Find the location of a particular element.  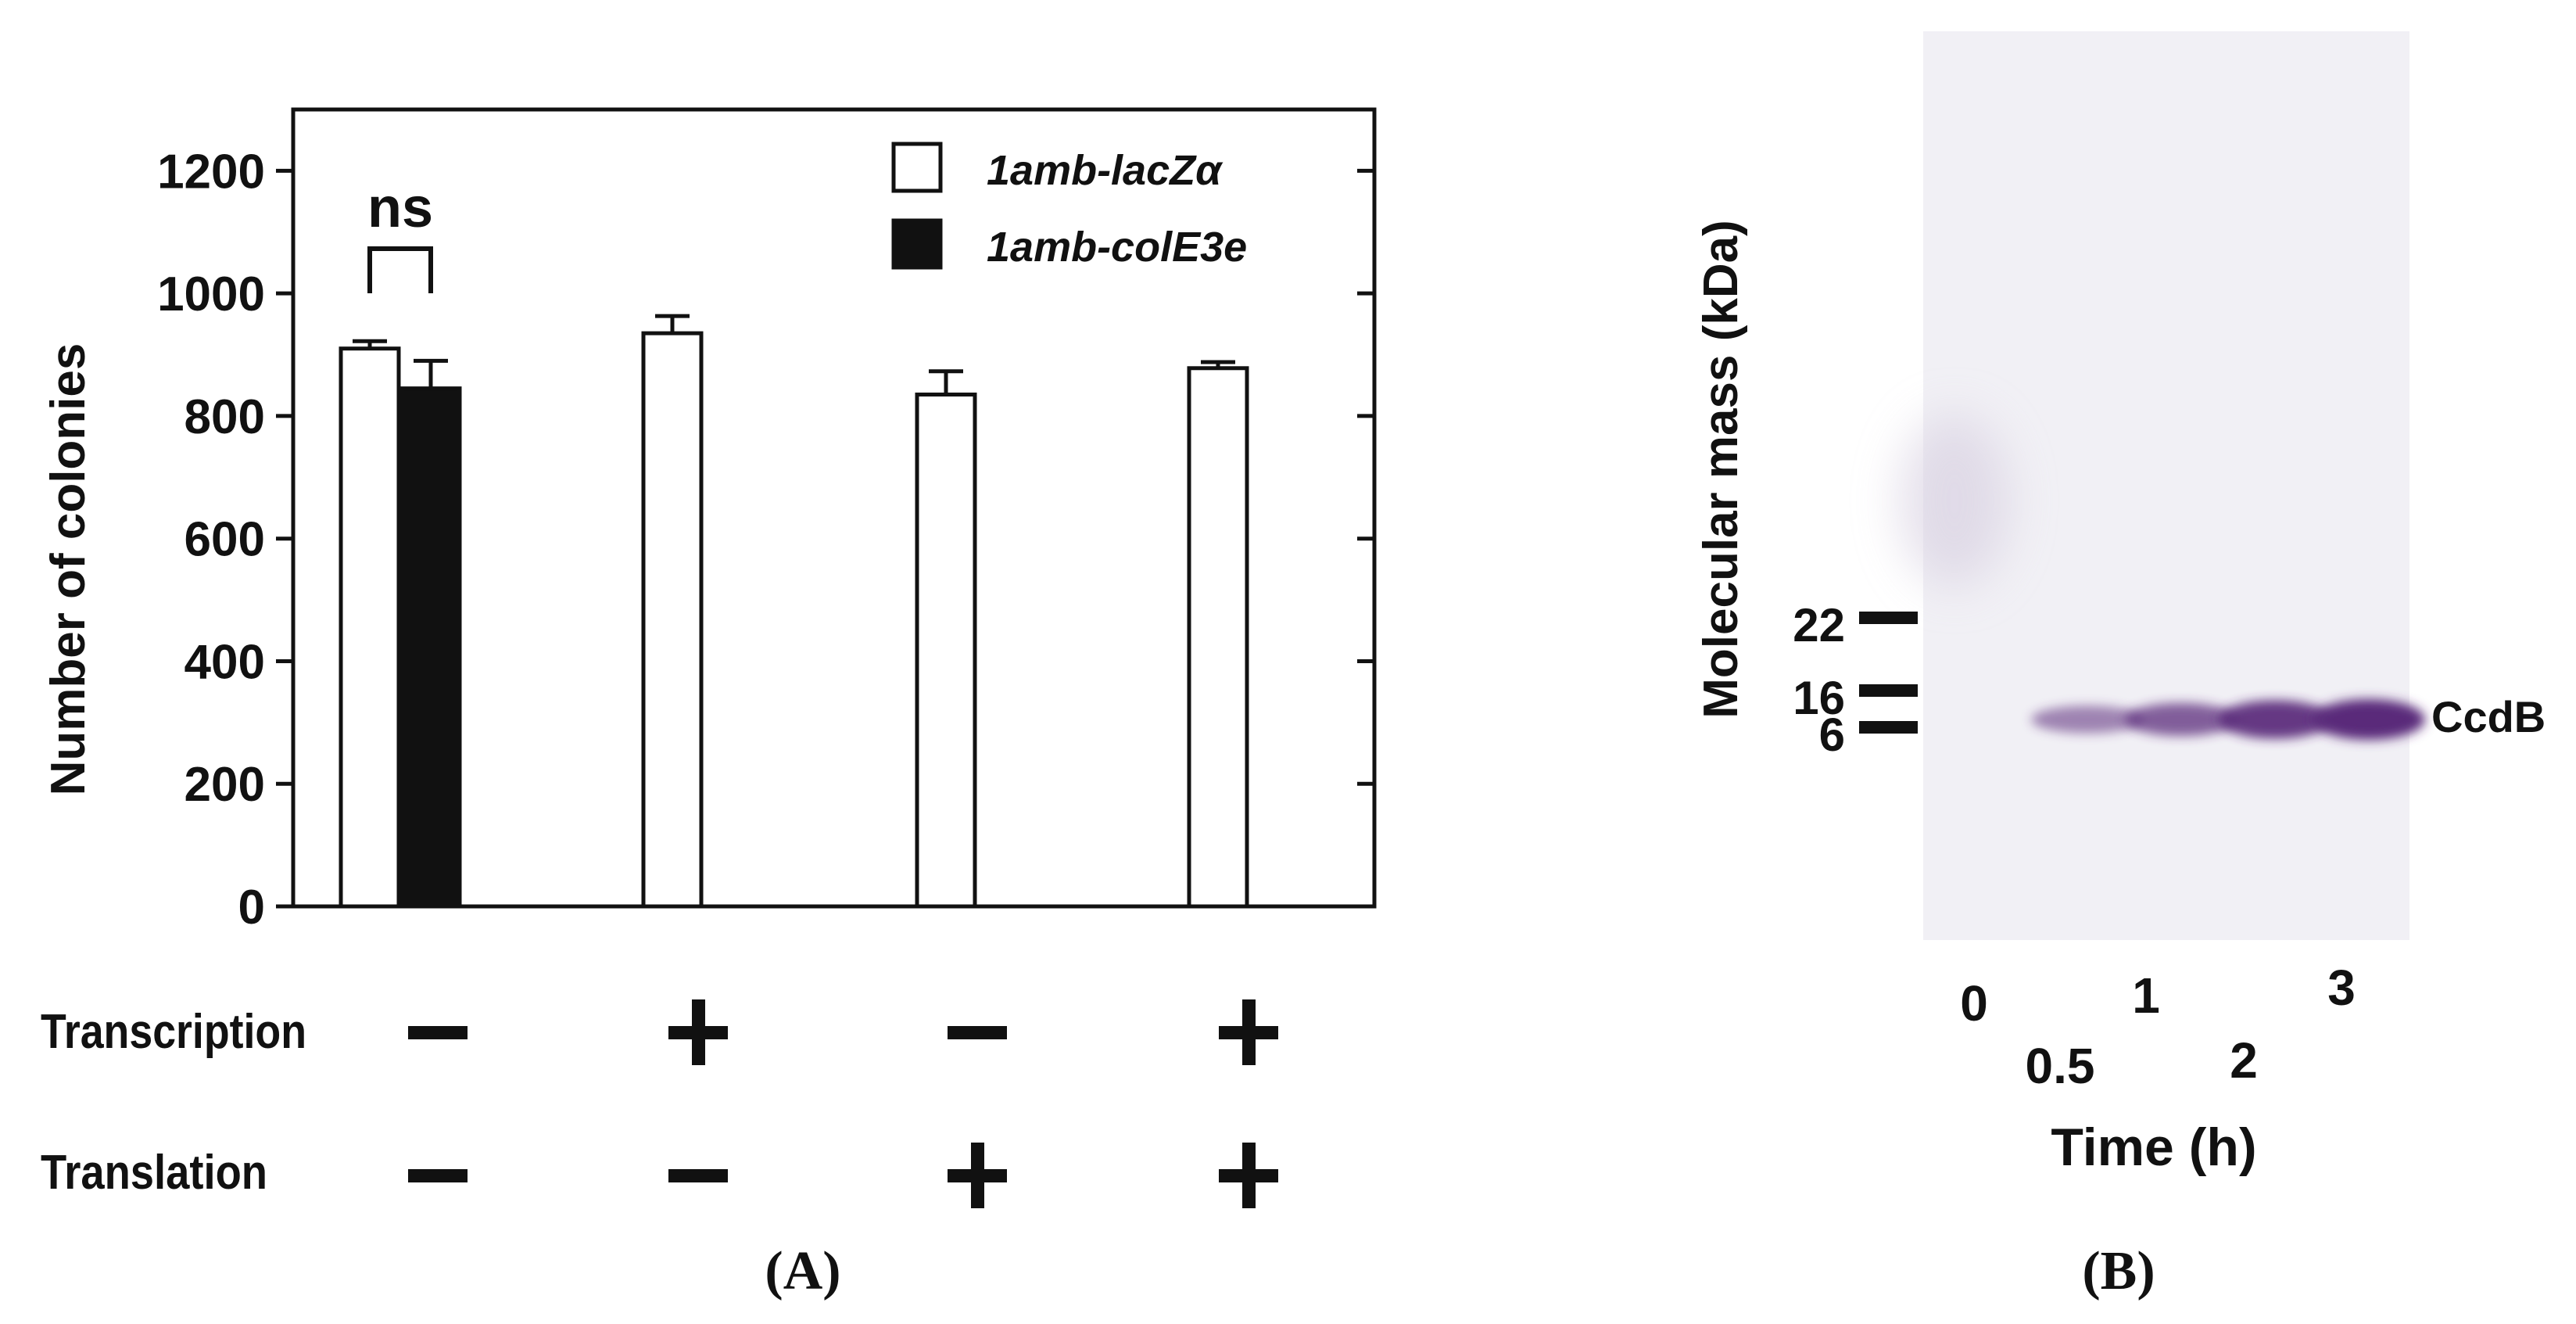

row-label-transcription: Transcription is located at coordinates (173, 1032).